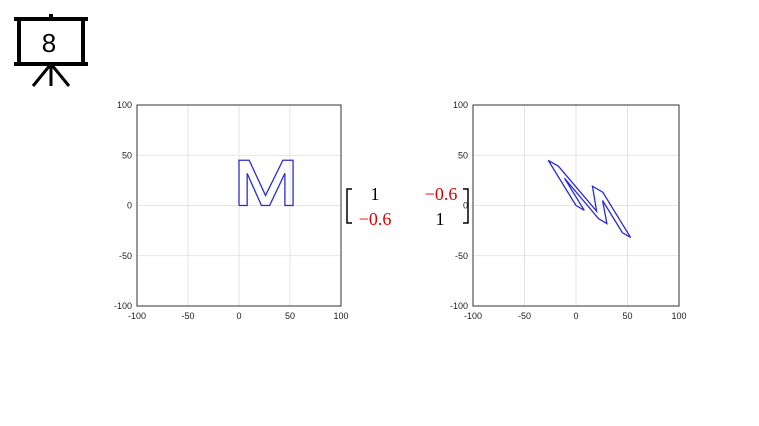  I want to click on slide-number: 8, so click(49, 43).